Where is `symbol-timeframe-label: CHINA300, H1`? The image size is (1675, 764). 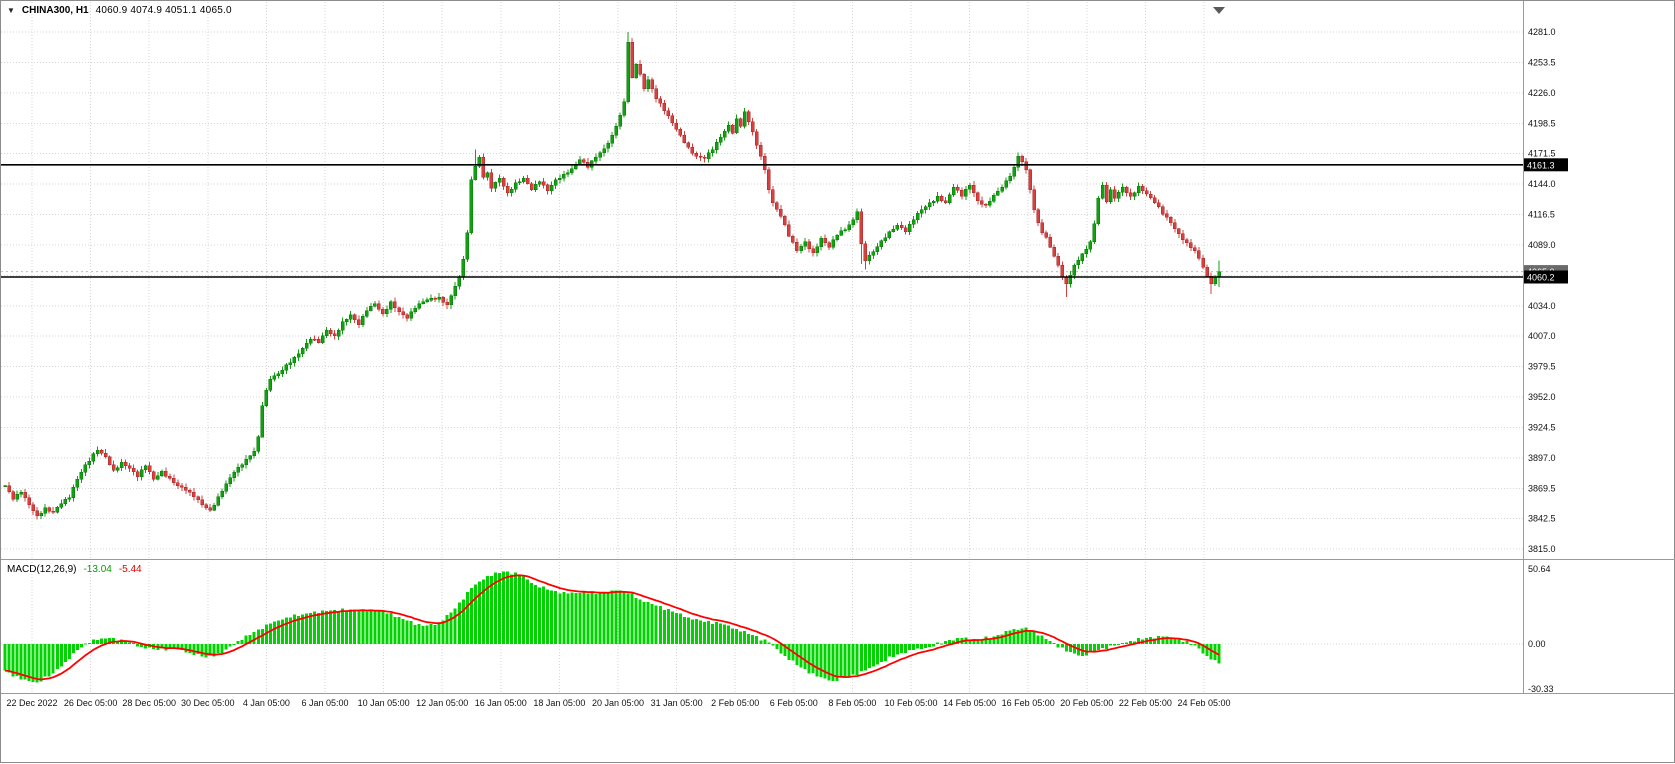 symbol-timeframe-label: CHINA300, H1 is located at coordinates (55, 10).